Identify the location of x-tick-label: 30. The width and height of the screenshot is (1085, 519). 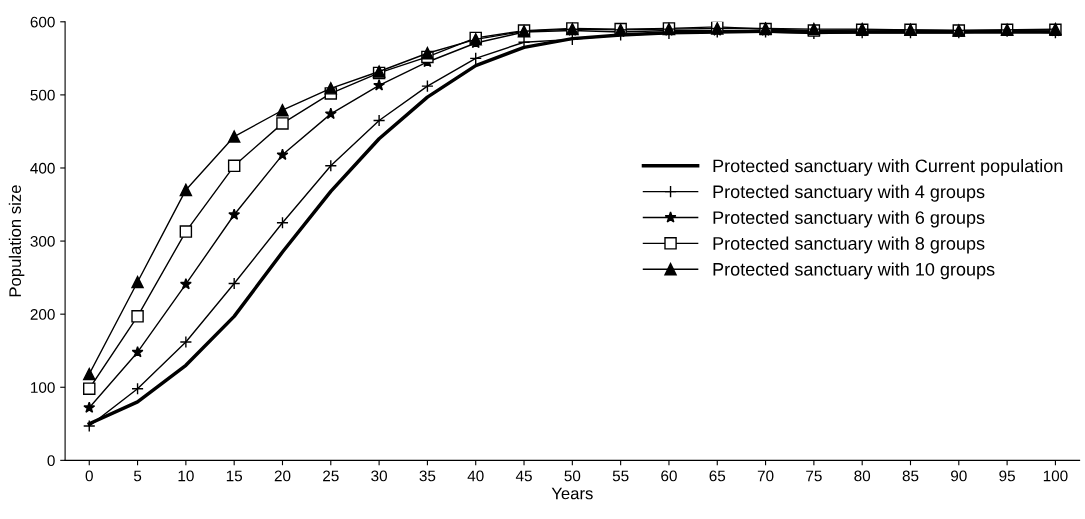
(379, 476).